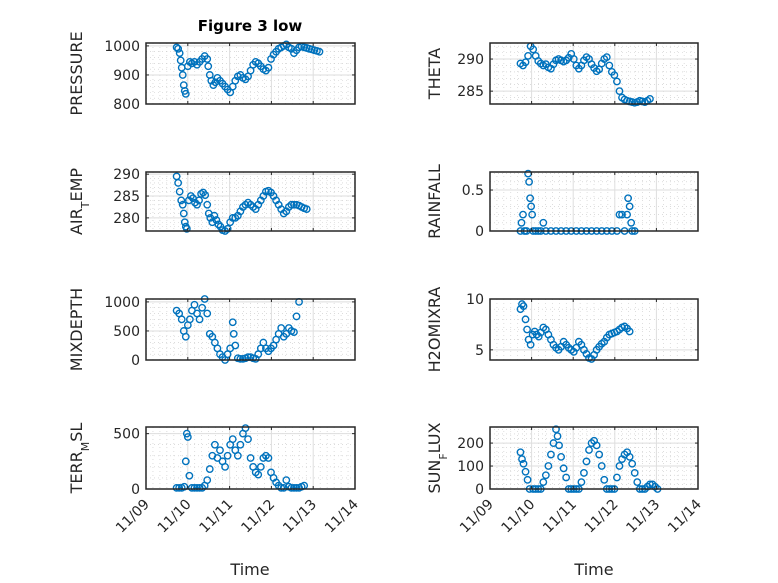  I want to click on x-tick-label: 11/14, so click(342, 516).